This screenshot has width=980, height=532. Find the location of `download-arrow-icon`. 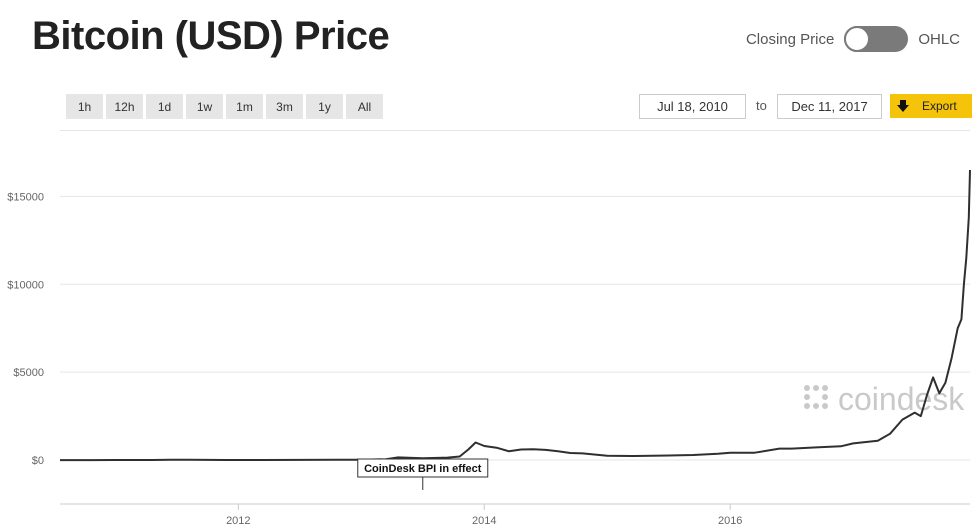

download-arrow-icon is located at coordinates (903, 106).